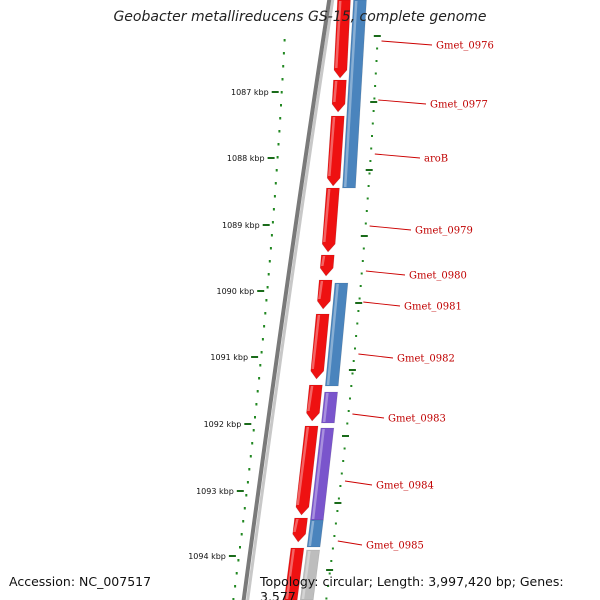 This screenshot has width=600, height=600. Describe the element at coordinates (436, 159) in the screenshot. I see `gene-label: aroB` at that location.